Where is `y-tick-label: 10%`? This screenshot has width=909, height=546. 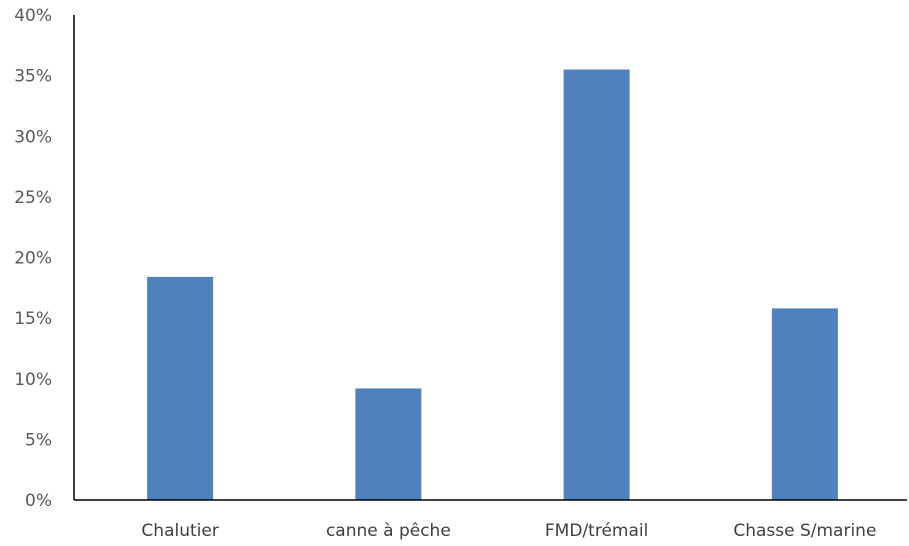 y-tick-label: 10% is located at coordinates (33, 380).